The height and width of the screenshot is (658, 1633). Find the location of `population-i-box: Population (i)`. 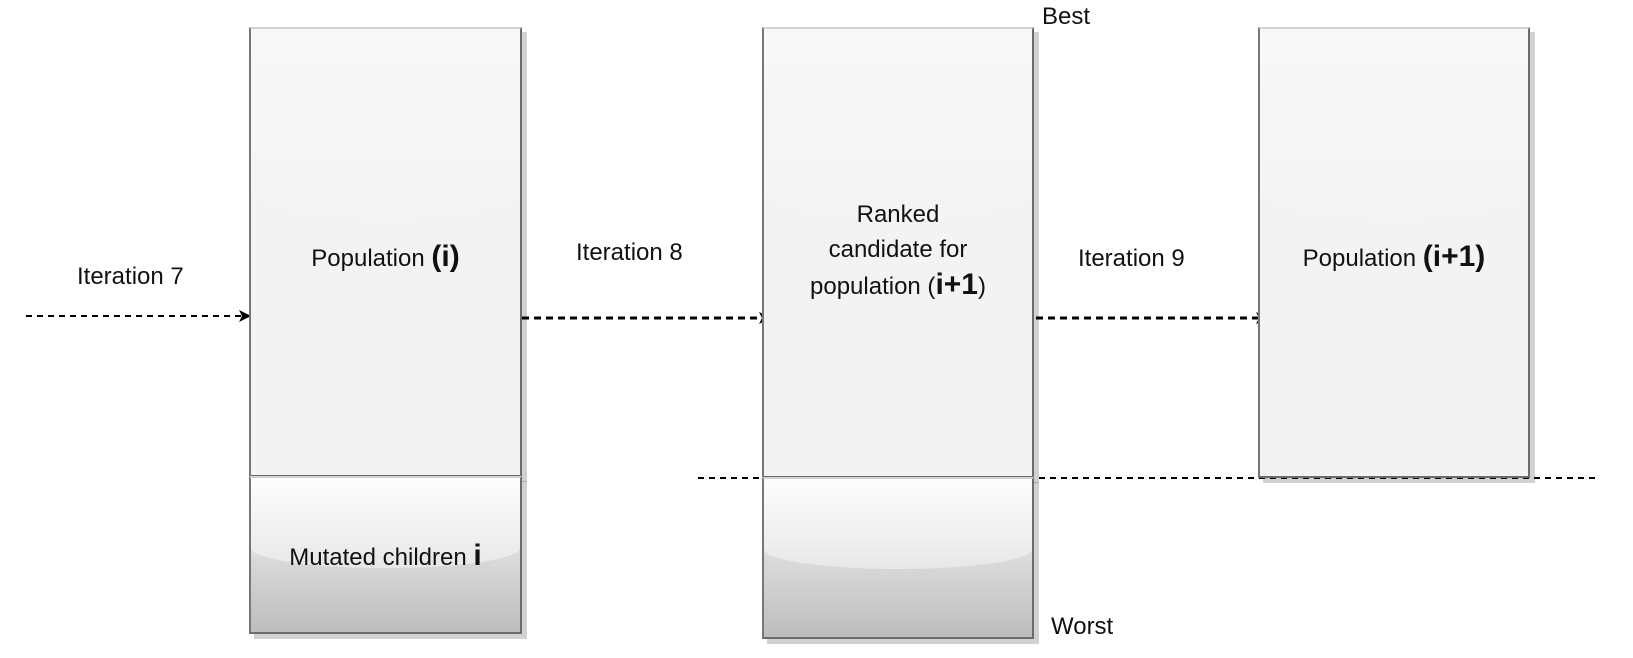

population-i-box: Population (i) is located at coordinates (385, 252).